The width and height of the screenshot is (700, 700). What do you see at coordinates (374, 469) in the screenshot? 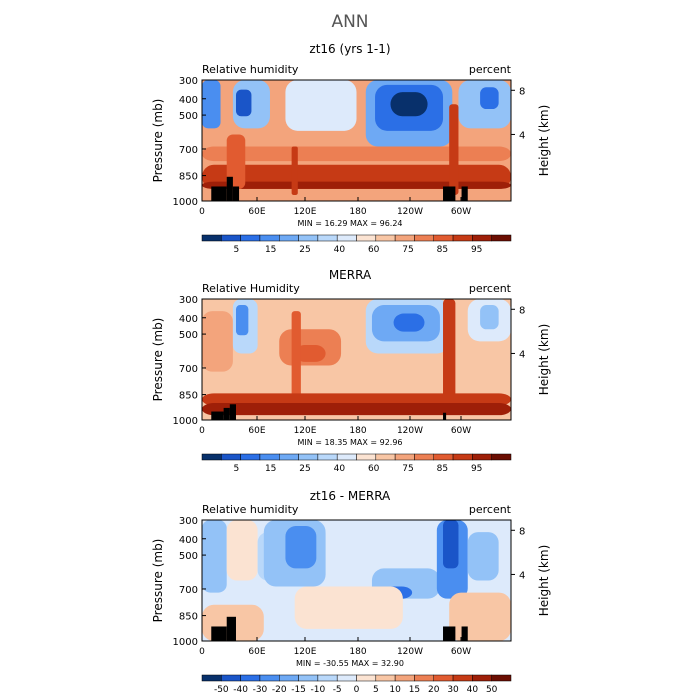
I see `colorbar-label: 60` at bounding box center [374, 469].